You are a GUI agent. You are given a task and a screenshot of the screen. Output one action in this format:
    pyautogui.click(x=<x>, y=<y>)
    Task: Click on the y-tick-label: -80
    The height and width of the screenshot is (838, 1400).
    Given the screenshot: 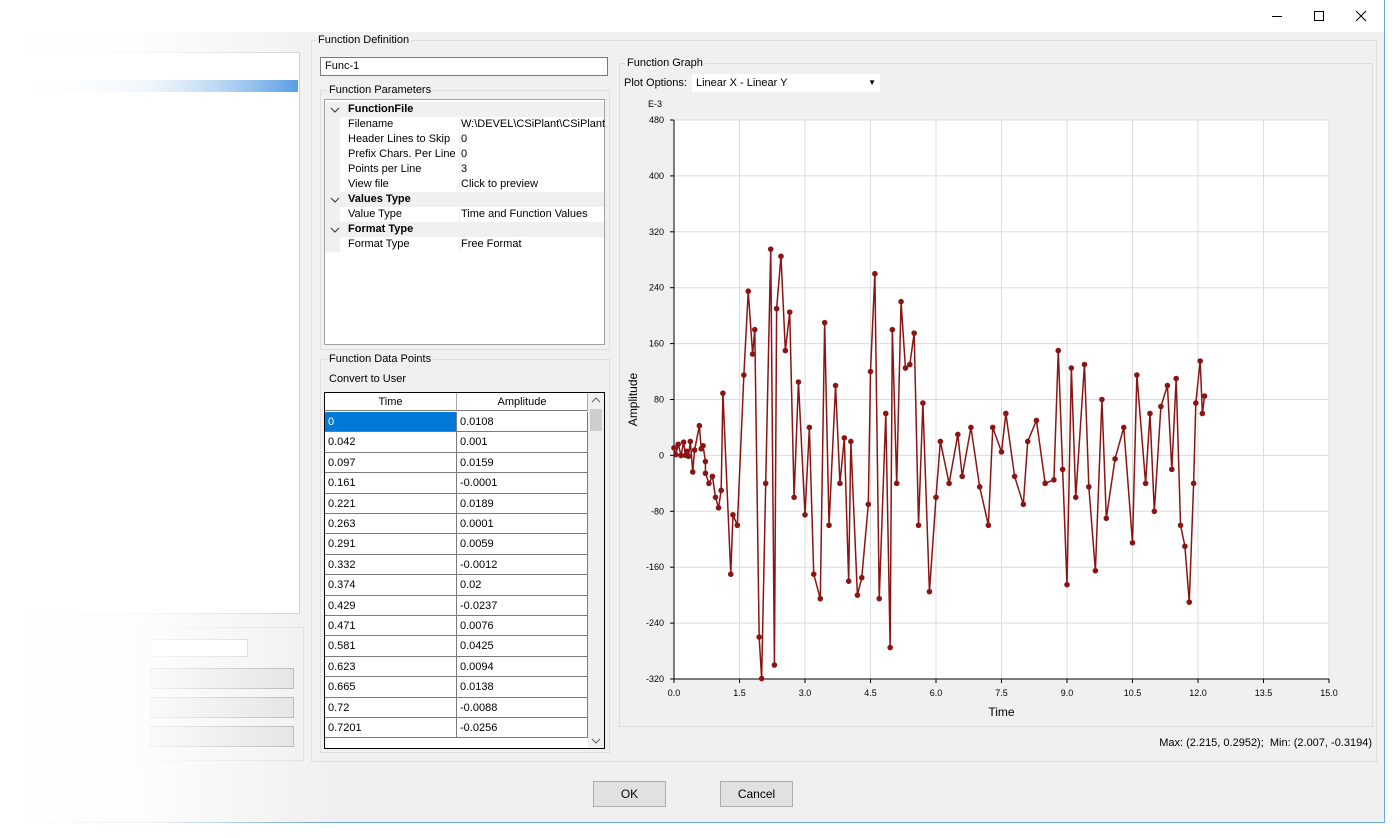 What is the action you would take?
    pyautogui.click(x=657, y=511)
    